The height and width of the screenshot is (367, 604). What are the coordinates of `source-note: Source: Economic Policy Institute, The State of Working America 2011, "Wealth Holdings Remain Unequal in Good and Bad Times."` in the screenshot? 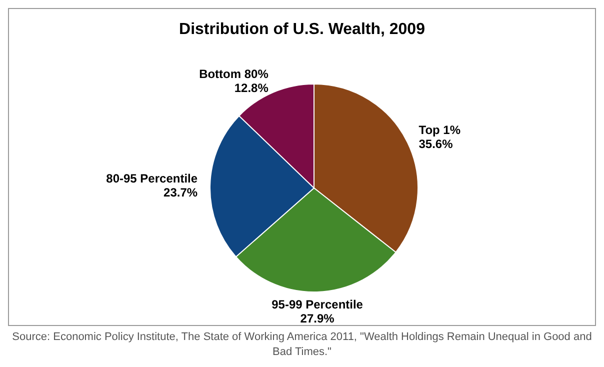 It's located at (302, 345).